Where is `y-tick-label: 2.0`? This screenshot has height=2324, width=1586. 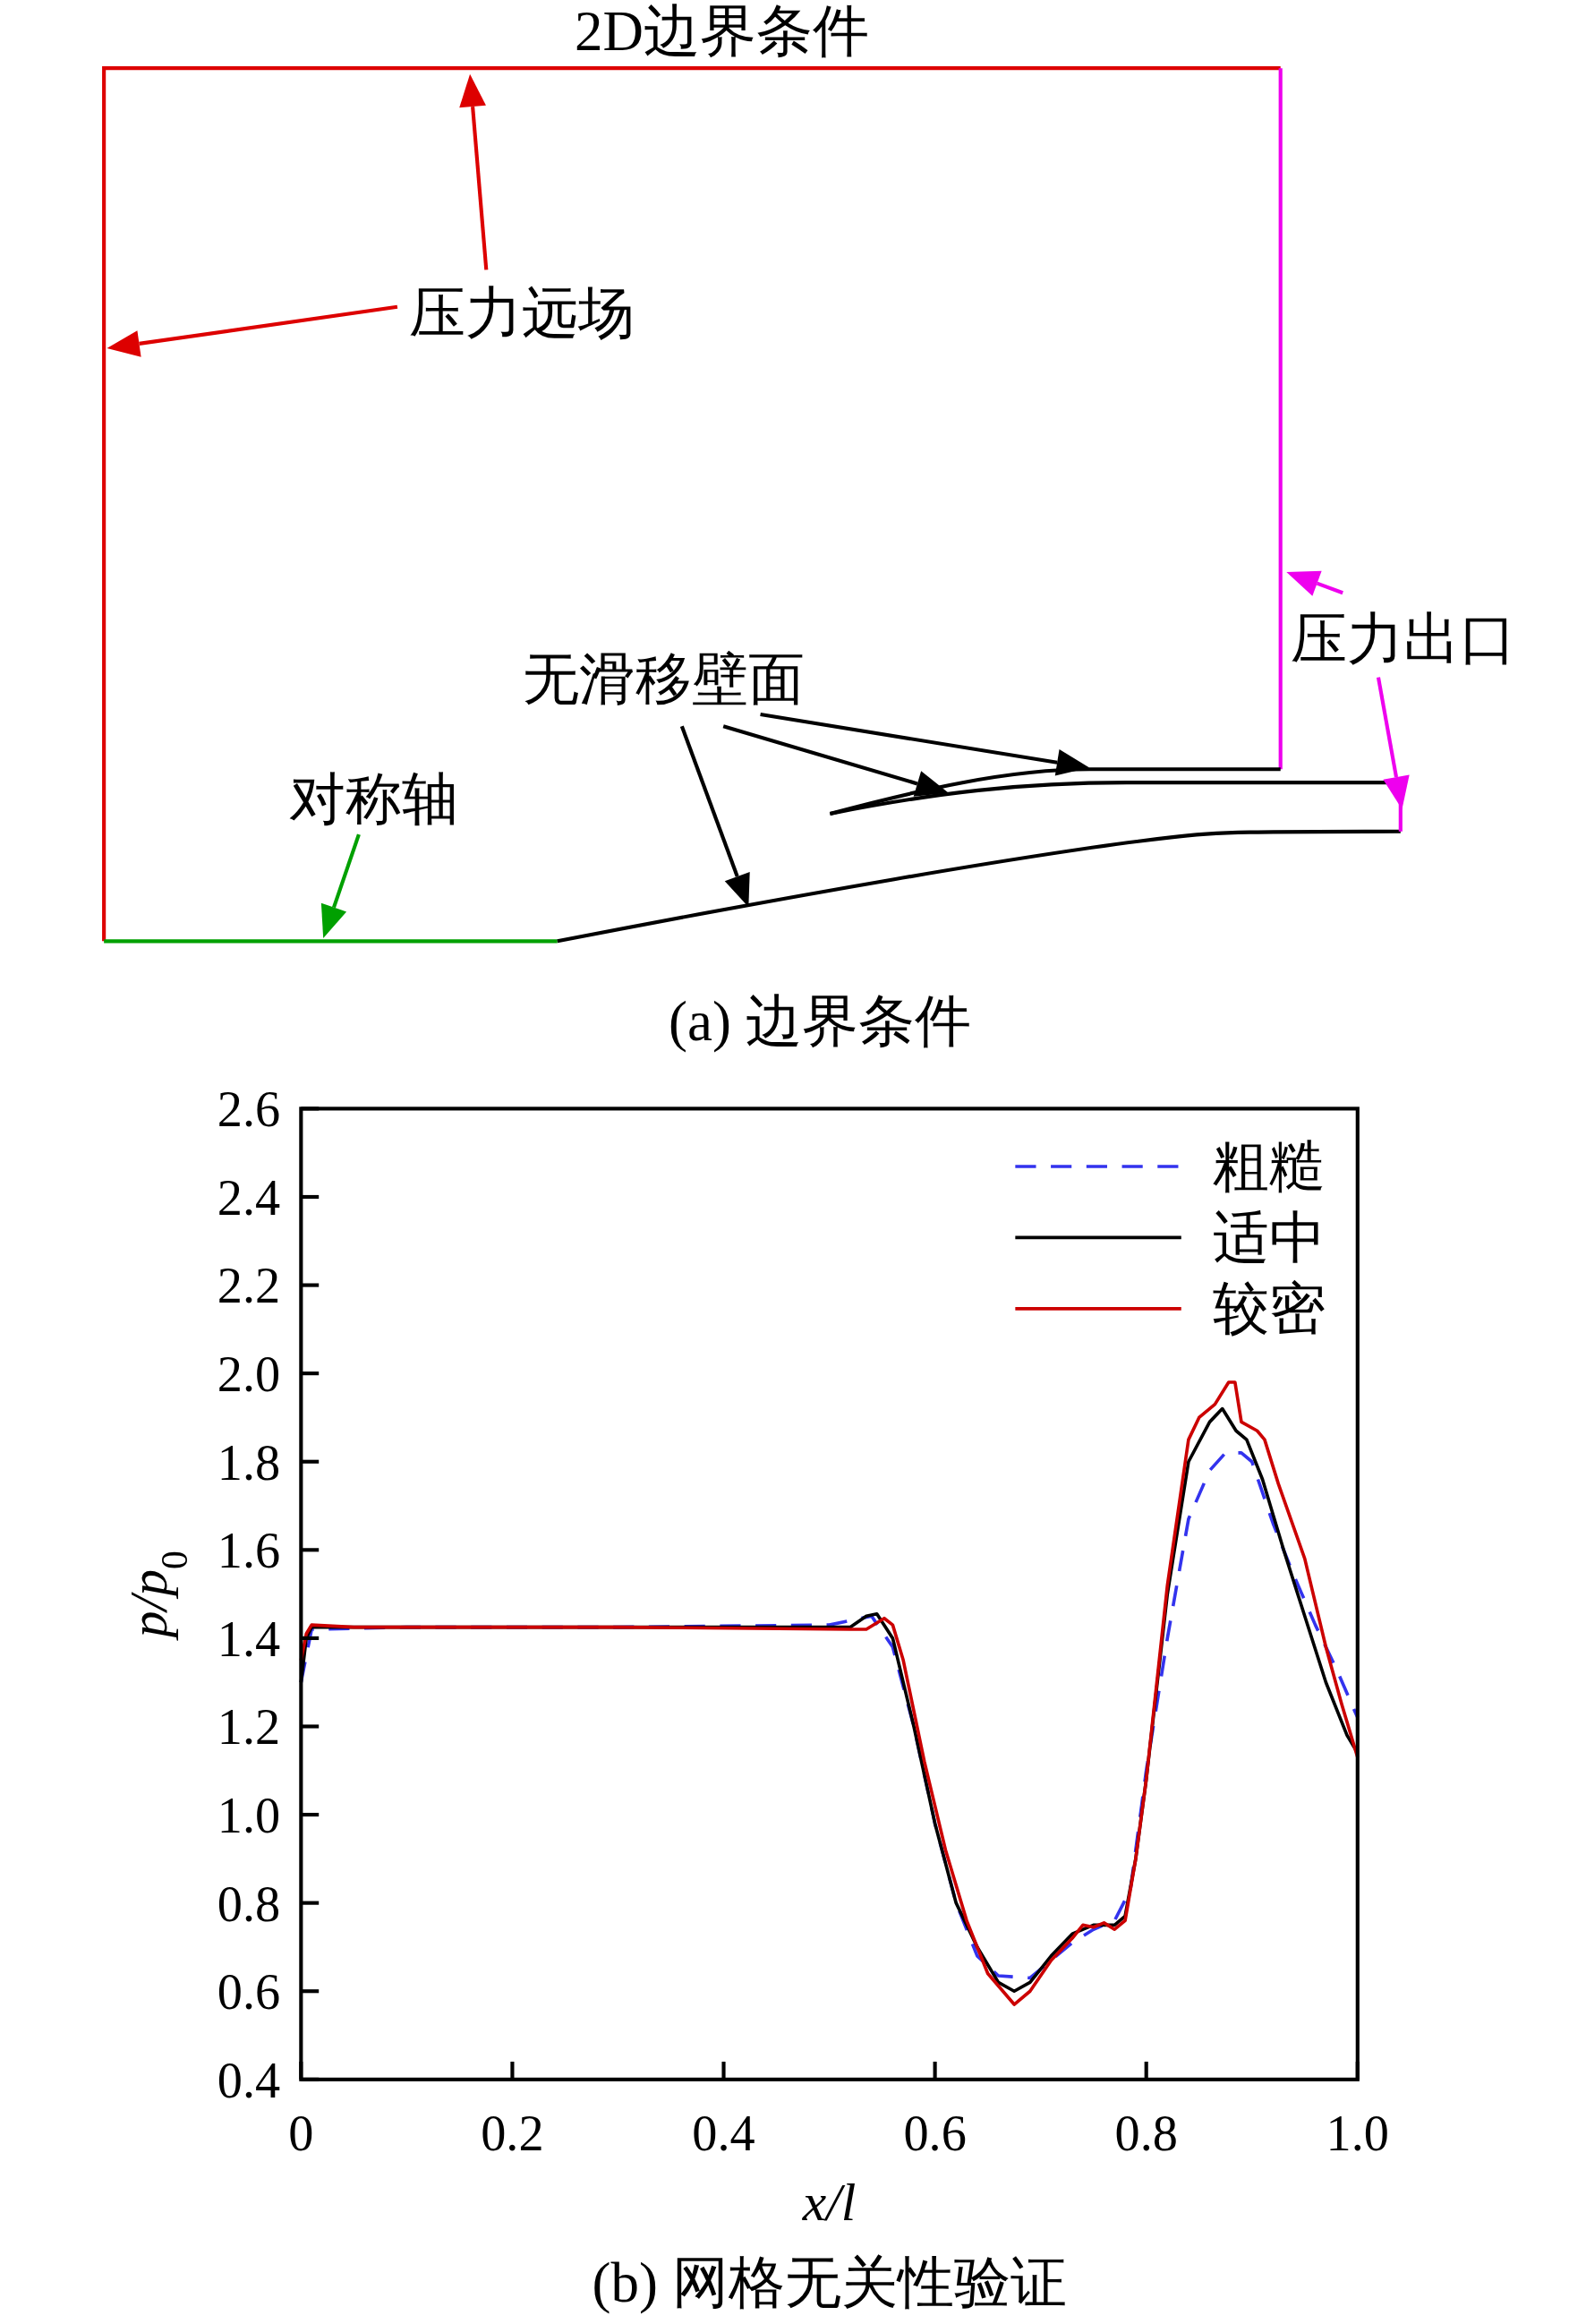
y-tick-label: 2.0 is located at coordinates (249, 1374).